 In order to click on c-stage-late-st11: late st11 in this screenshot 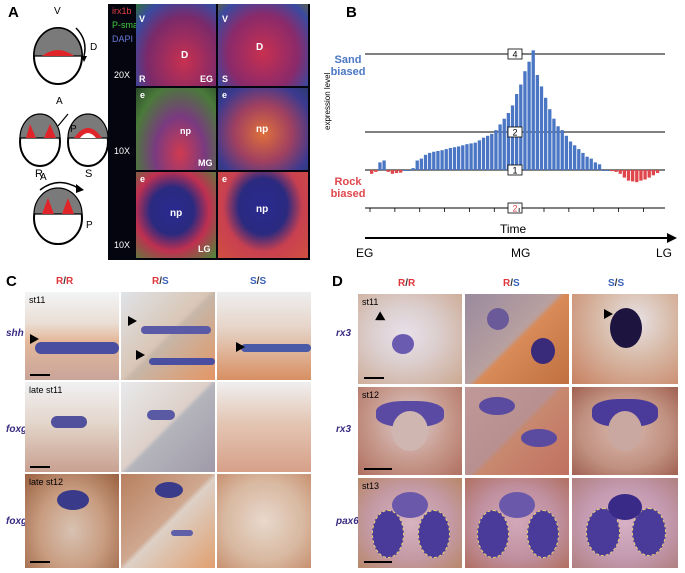, I will do `click(46, 390)`.